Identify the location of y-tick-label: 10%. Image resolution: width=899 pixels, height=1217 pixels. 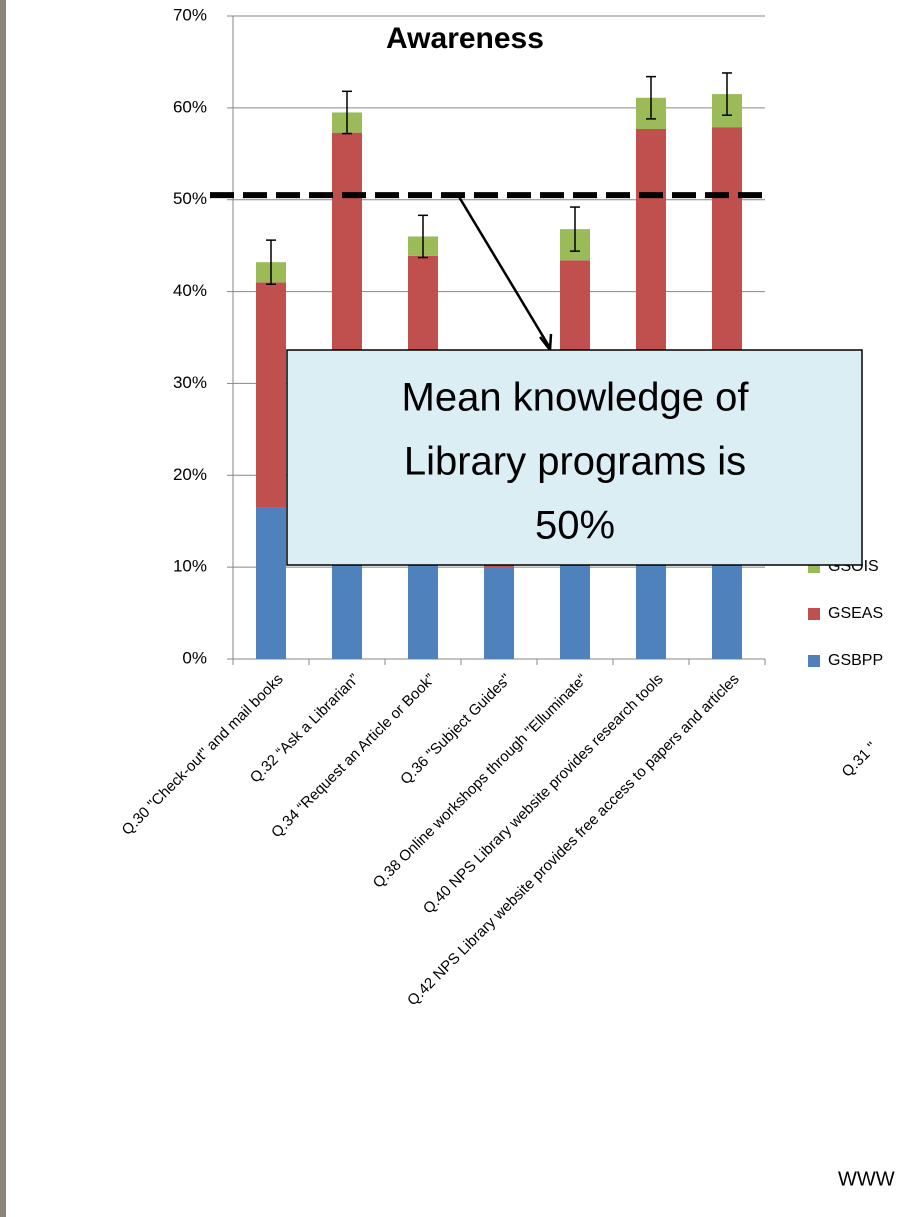
(190, 566).